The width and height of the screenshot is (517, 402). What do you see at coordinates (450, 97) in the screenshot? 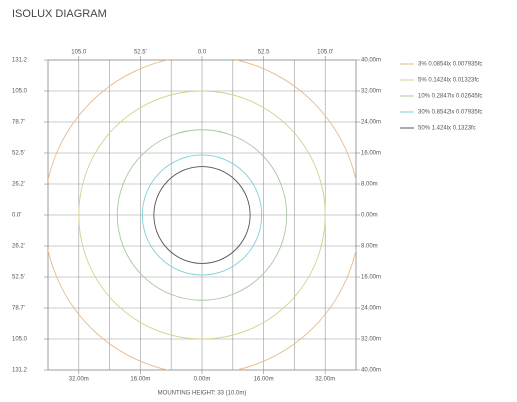
I see `legend-label: 10% 0.2847lx 0.02645fc` at bounding box center [450, 97].